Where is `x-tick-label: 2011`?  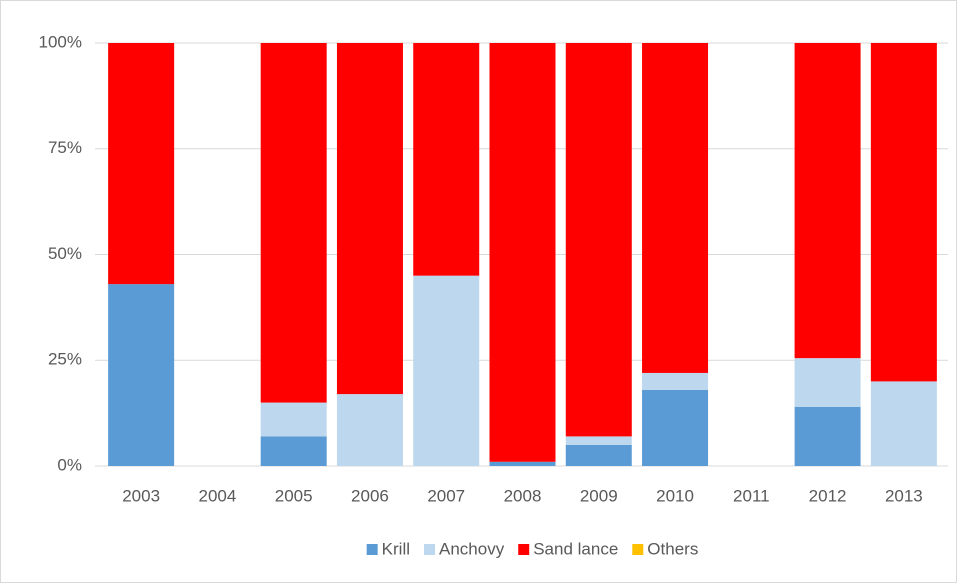
x-tick-label: 2011 is located at coordinates (751, 495).